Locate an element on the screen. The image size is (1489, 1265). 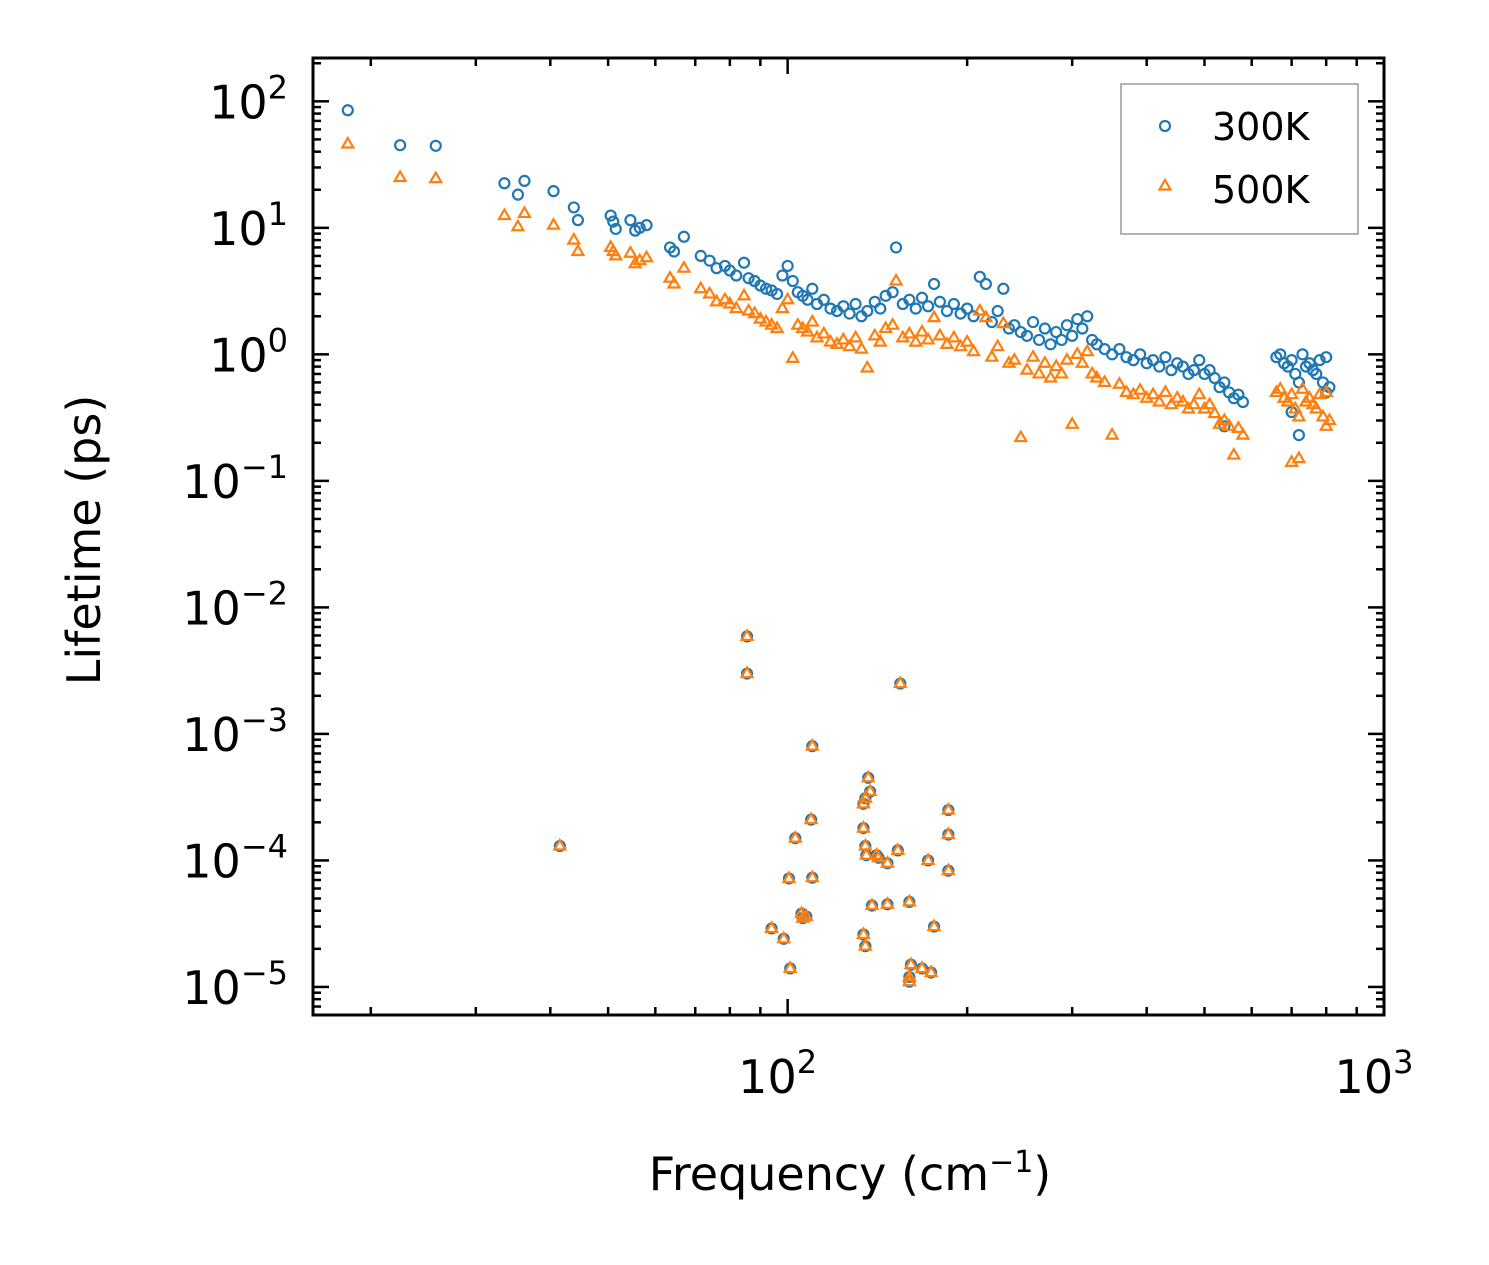
y-tick-label: 10⁻² is located at coordinates (235, 604).